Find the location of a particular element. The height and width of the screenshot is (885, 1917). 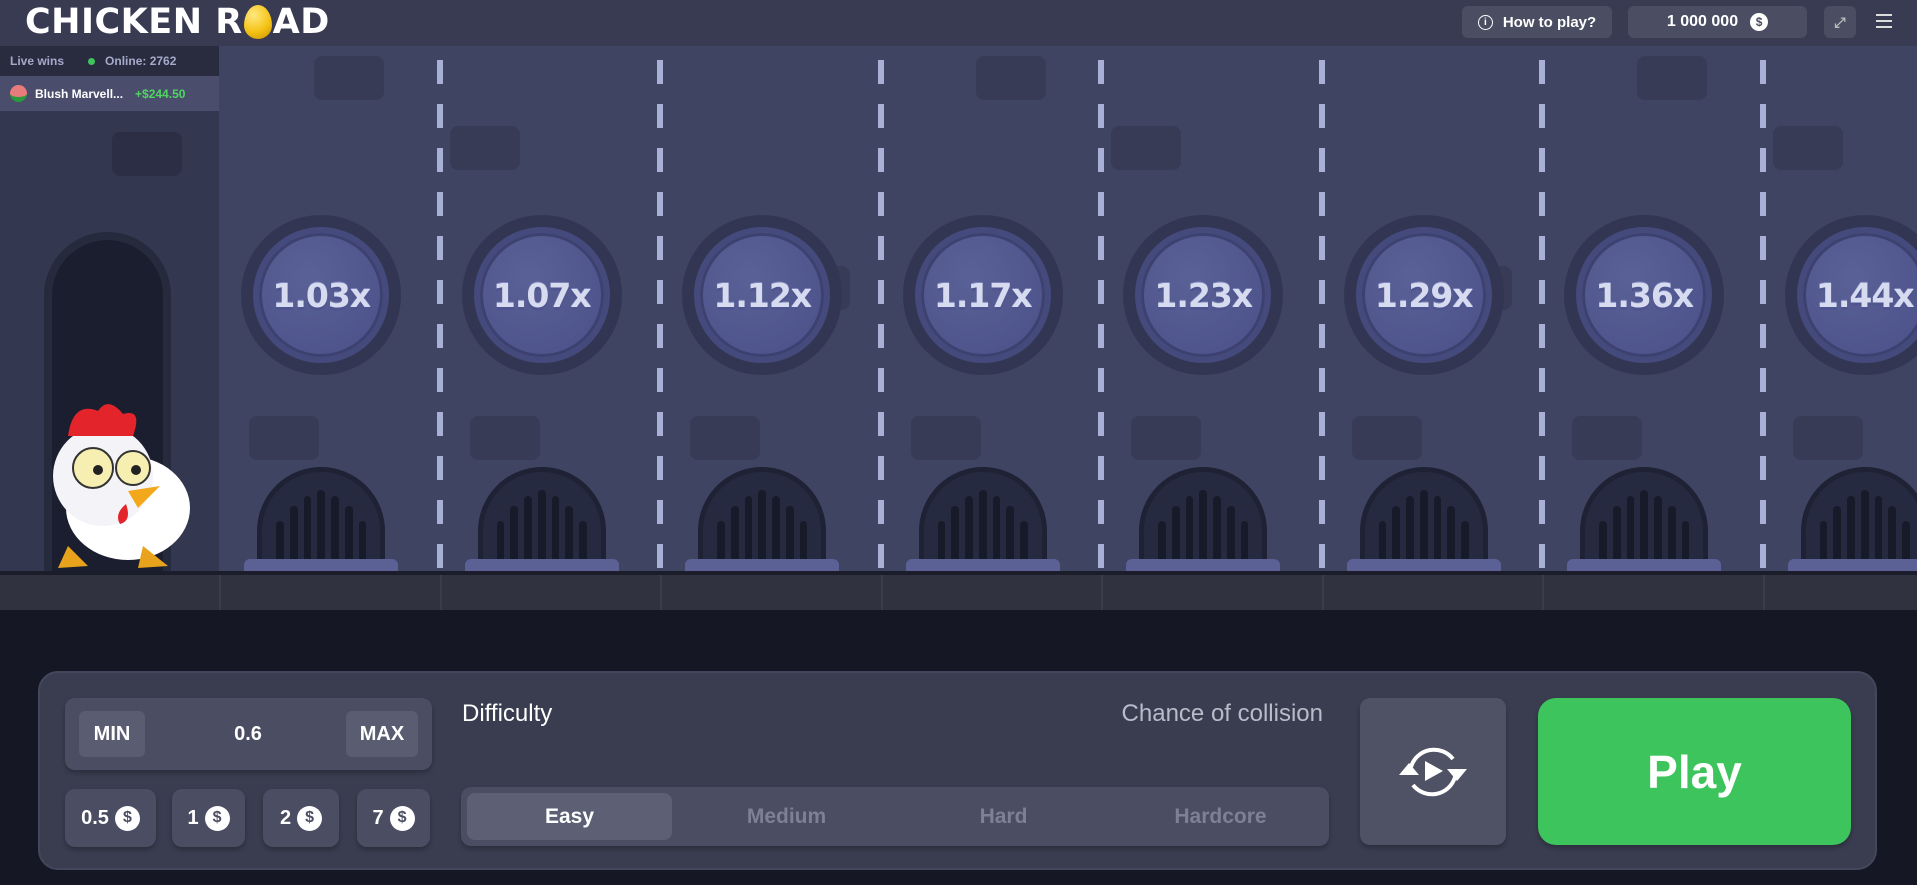

quick-bet-chip: 0.5 $ is located at coordinates (110, 818).